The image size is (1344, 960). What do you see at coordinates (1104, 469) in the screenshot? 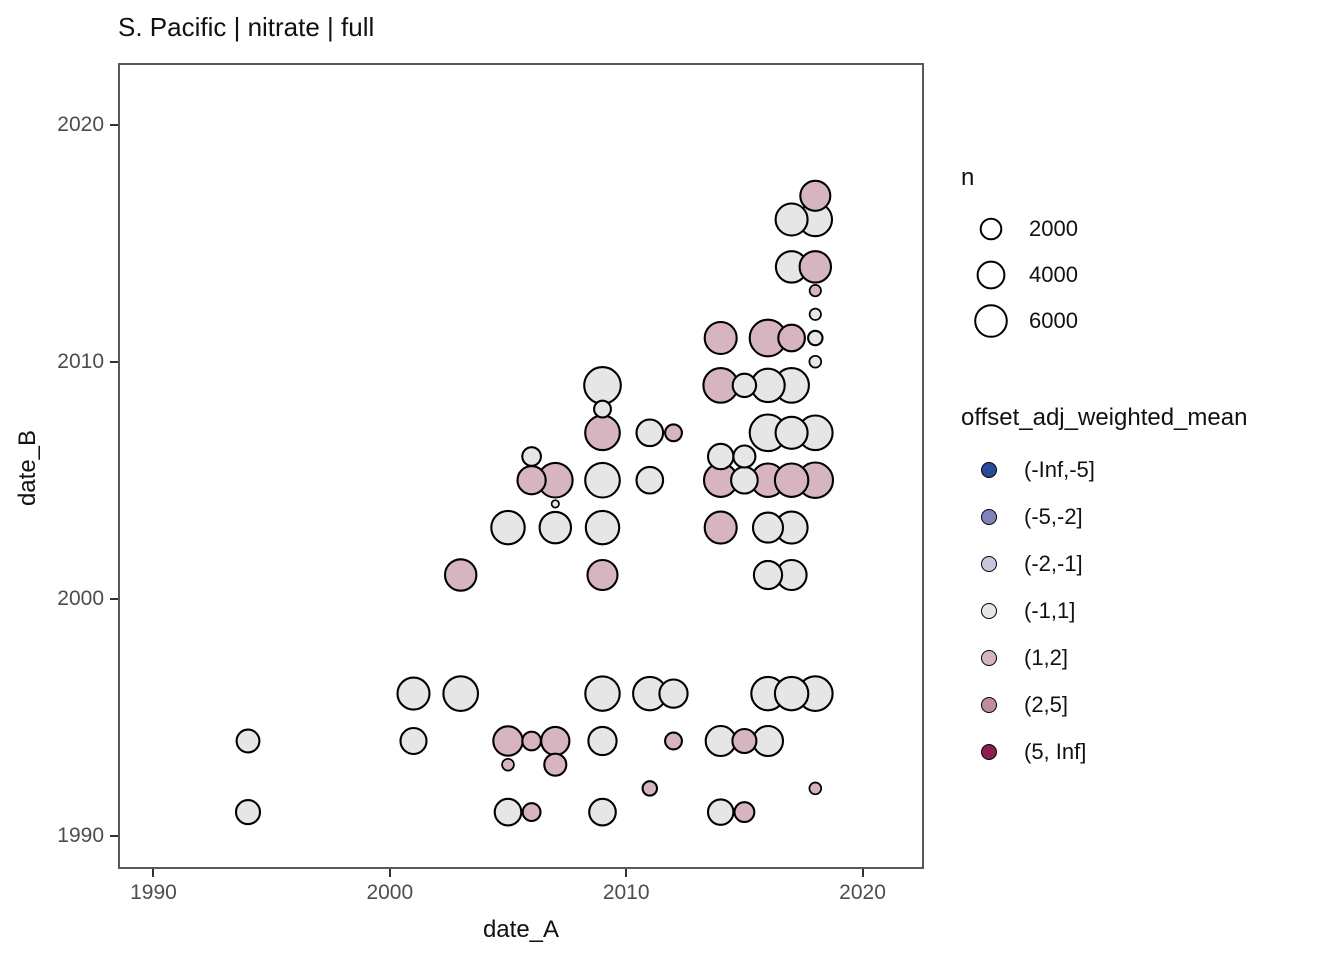
I see `color-legend-item: (-Inf,-5]` at bounding box center [1104, 469].